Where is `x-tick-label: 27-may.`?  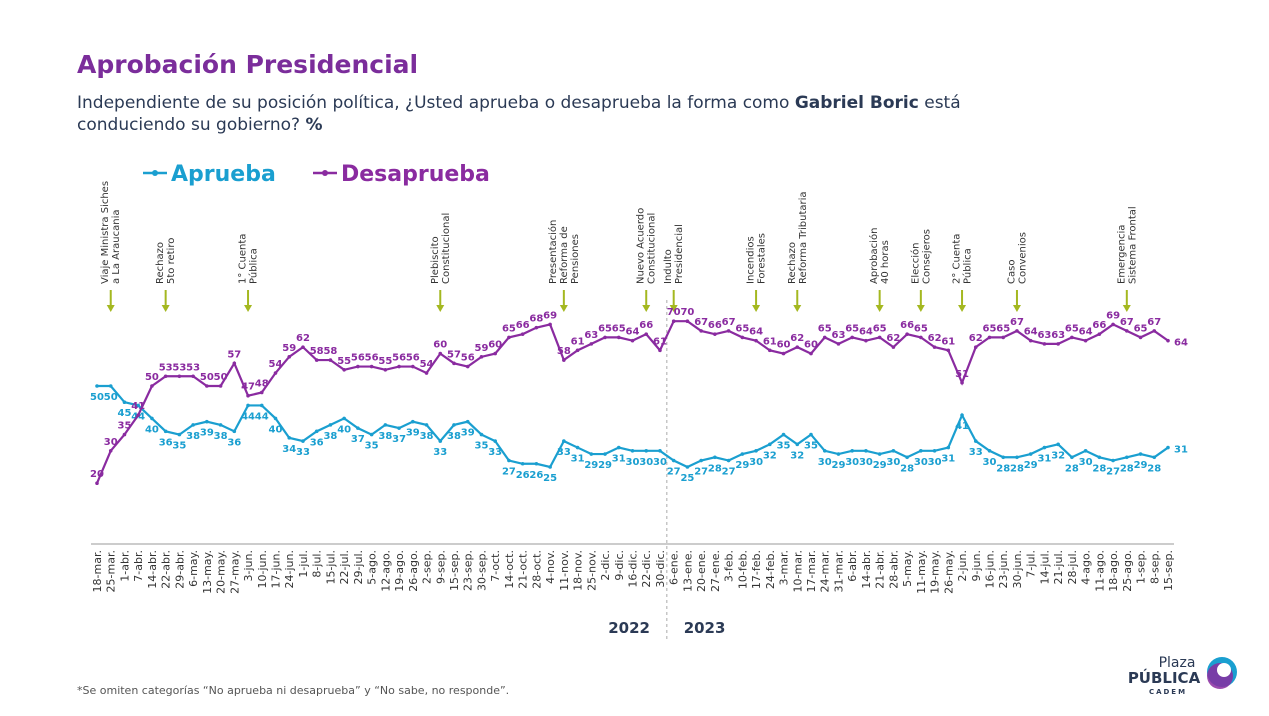
x-tick-label: 27-may. is located at coordinates (234, 572).